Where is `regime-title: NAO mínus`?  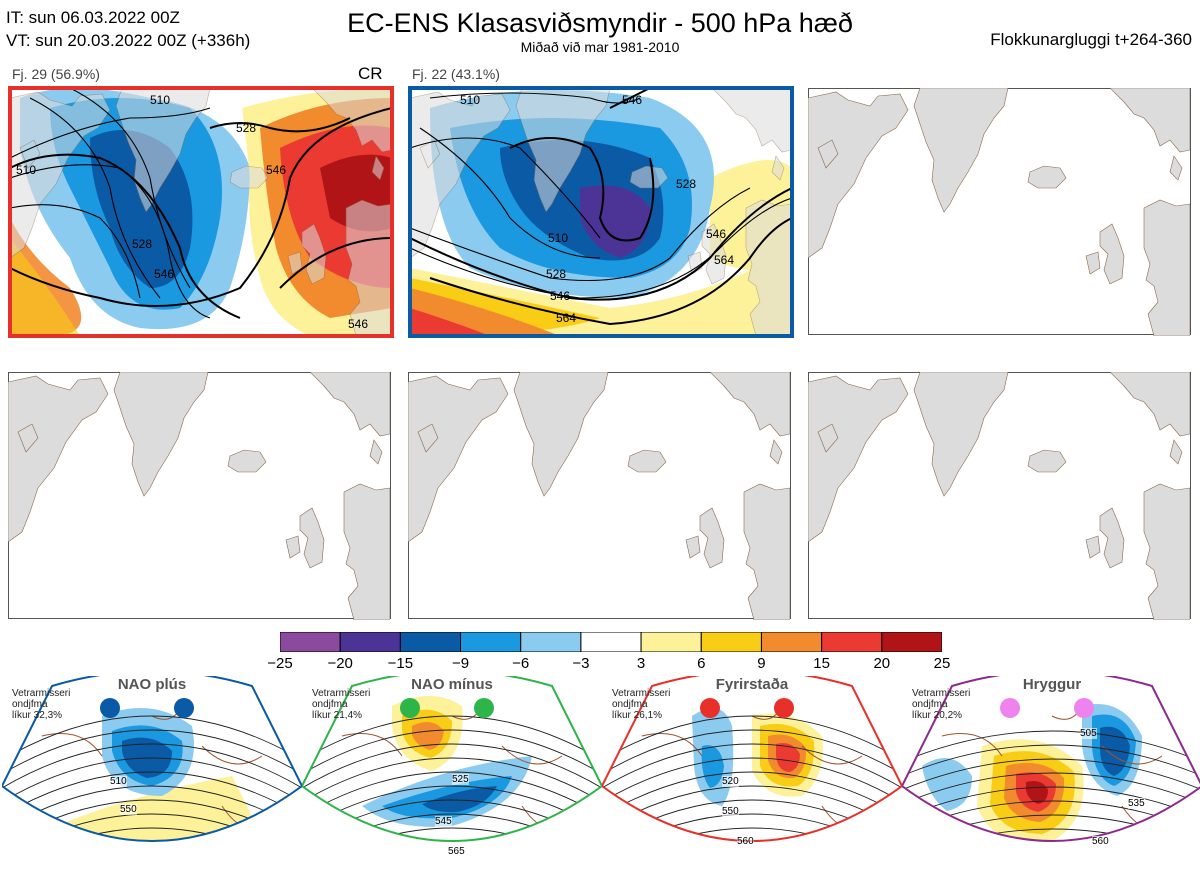
regime-title: NAO mínus is located at coordinates (452, 684).